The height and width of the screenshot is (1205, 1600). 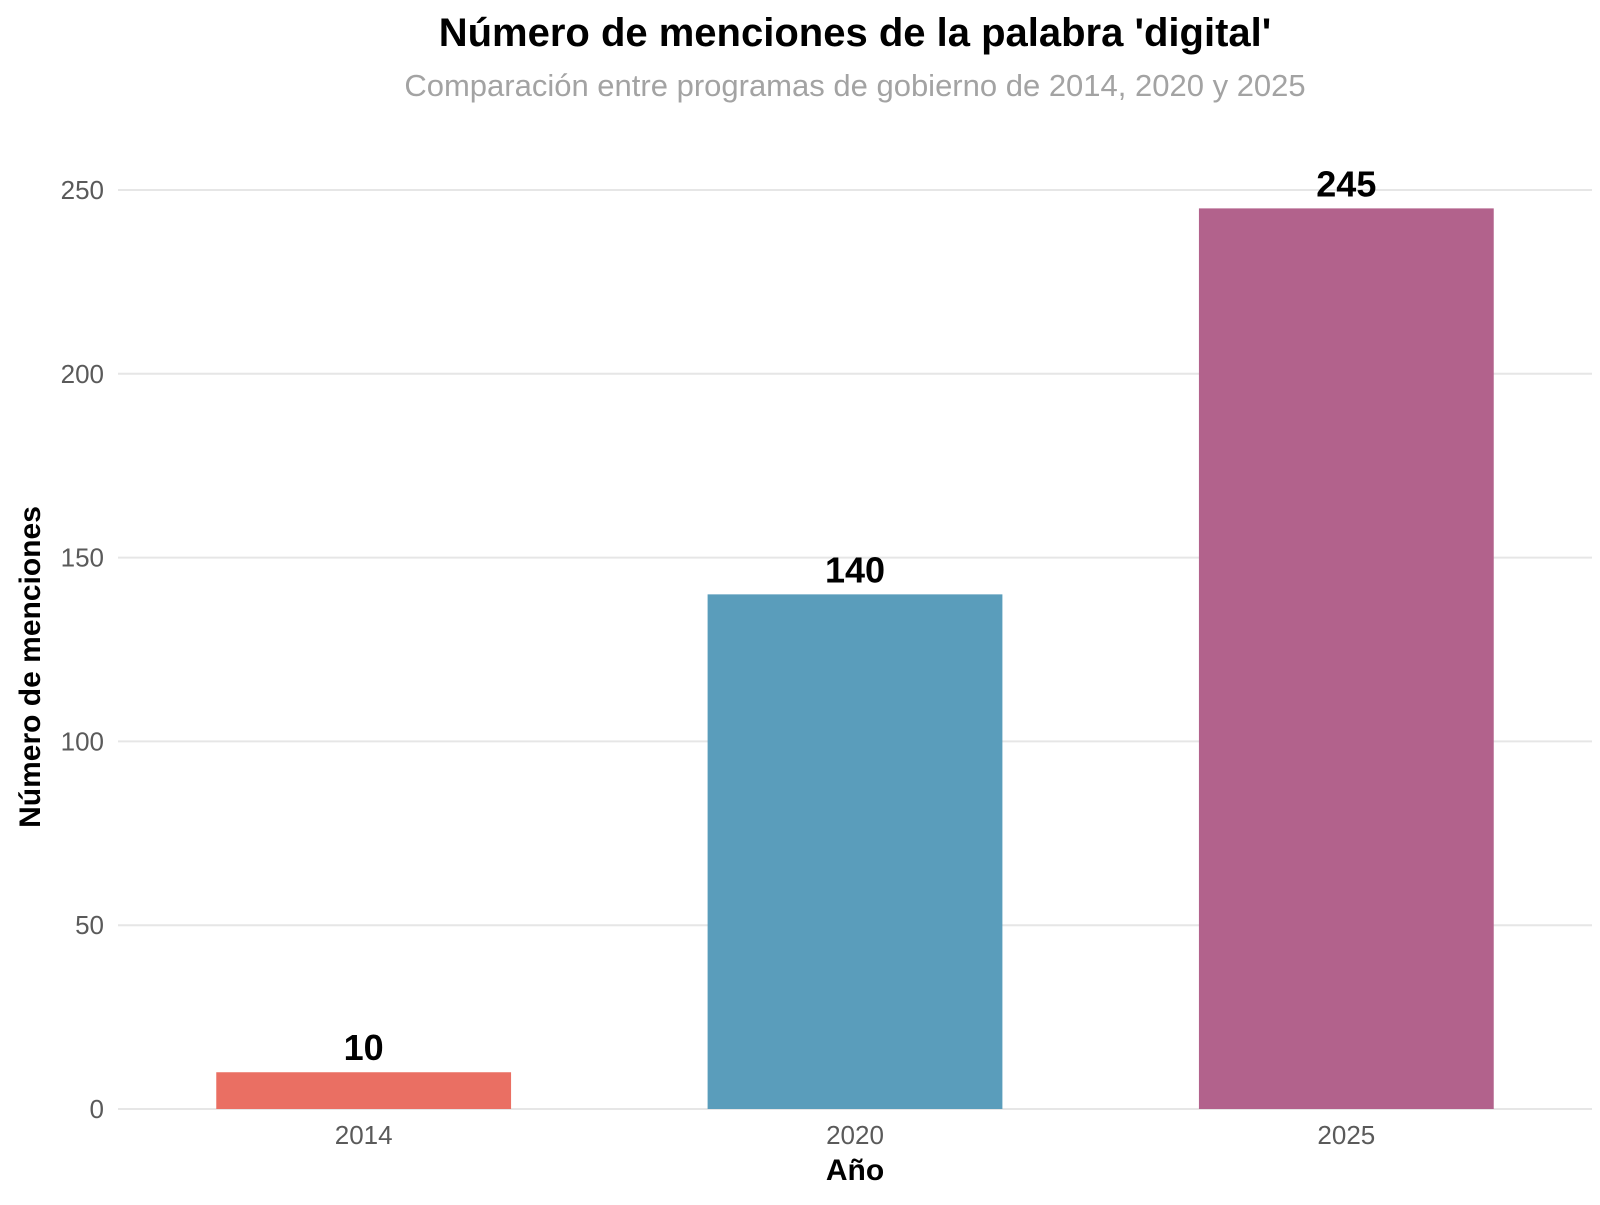 I want to click on bar-value-label: 245, so click(x=1346, y=183).